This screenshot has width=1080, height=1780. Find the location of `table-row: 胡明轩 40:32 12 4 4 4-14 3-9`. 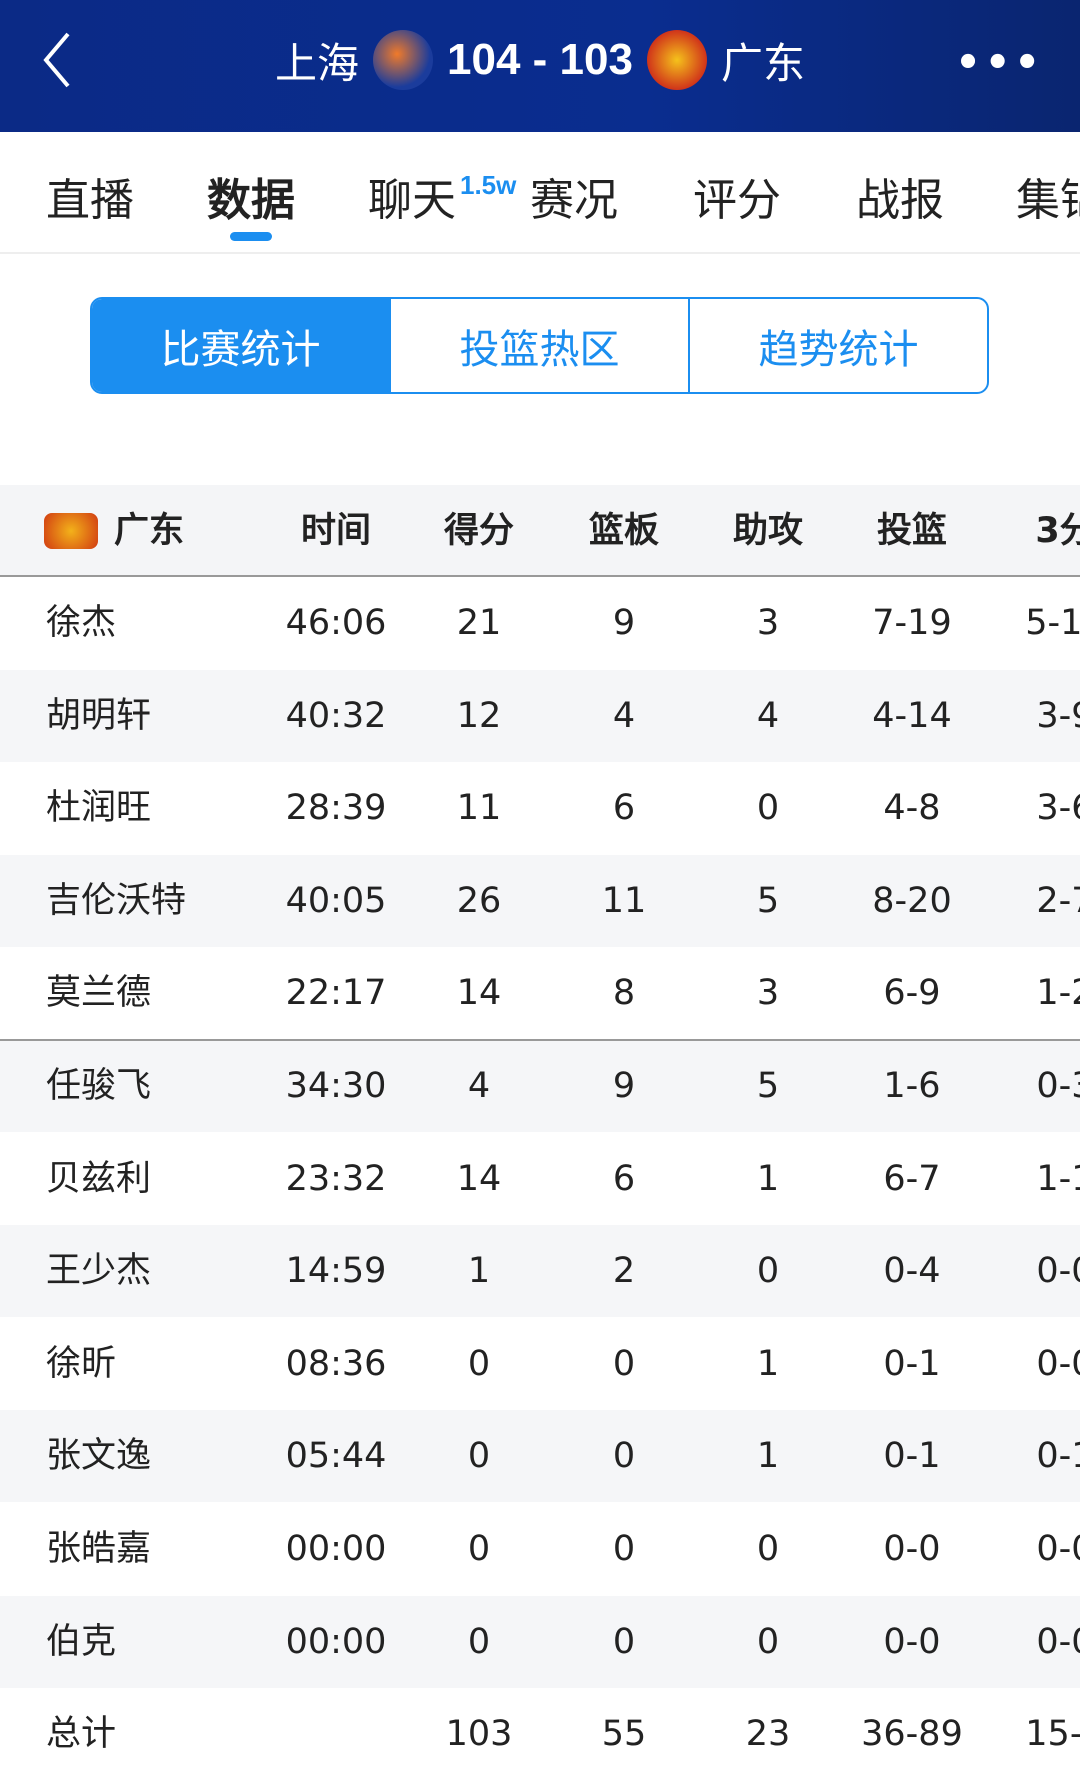

table-row: 胡明轩 40:32 12 4 4 4-14 3-9 is located at coordinates (540, 715).